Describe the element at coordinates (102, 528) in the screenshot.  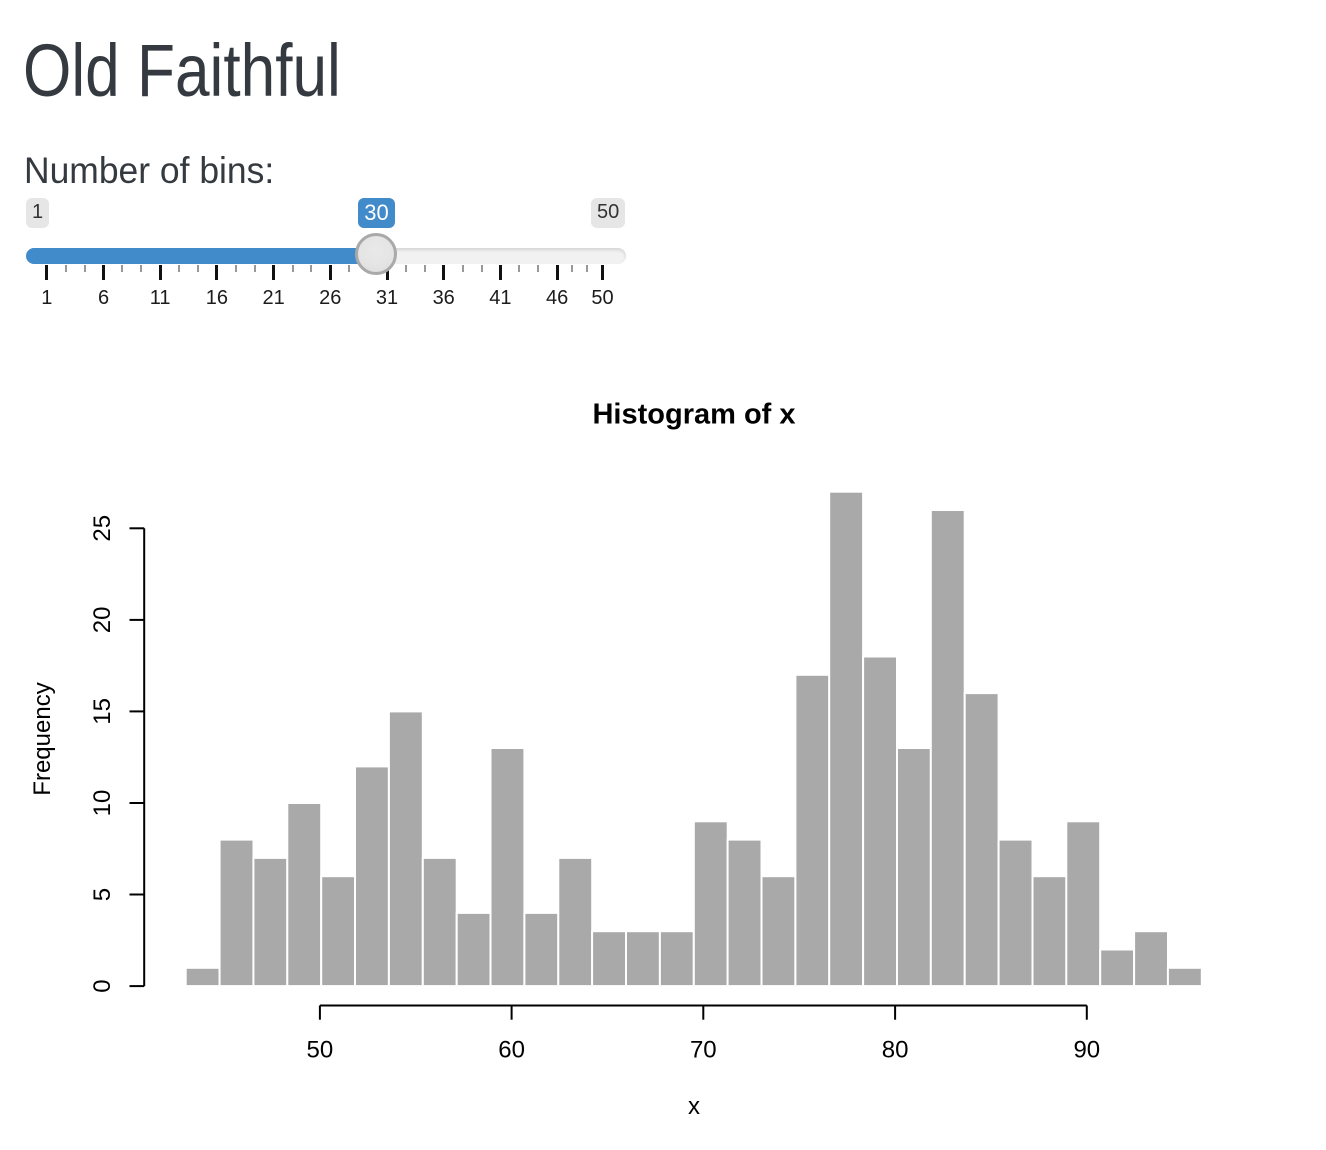
I see `svg-text: 25` at that location.